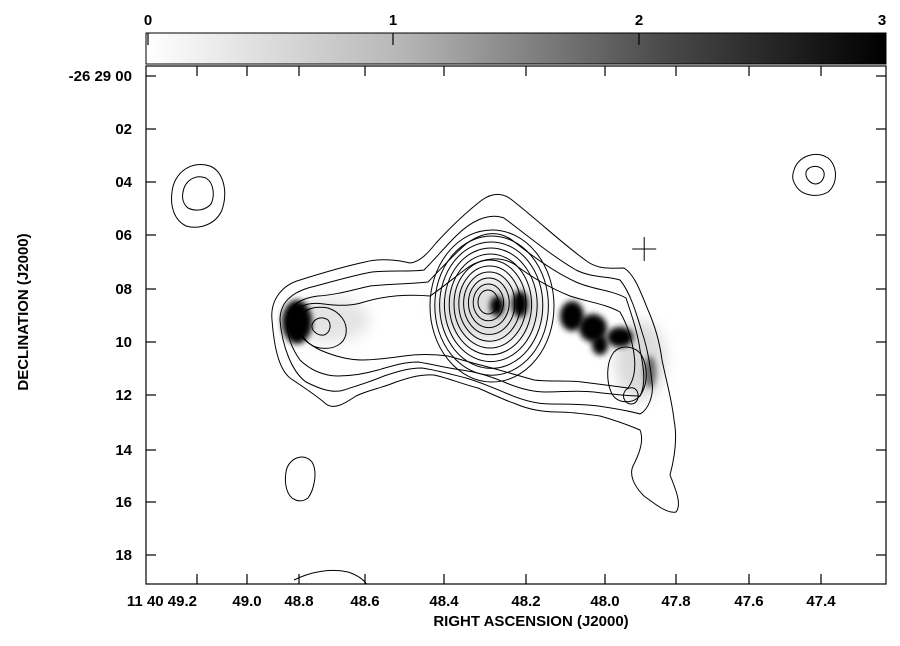 This screenshot has height=646, width=900. Describe the element at coordinates (604, 601) in the screenshot. I see `x-tick-label: 48.0` at that location.